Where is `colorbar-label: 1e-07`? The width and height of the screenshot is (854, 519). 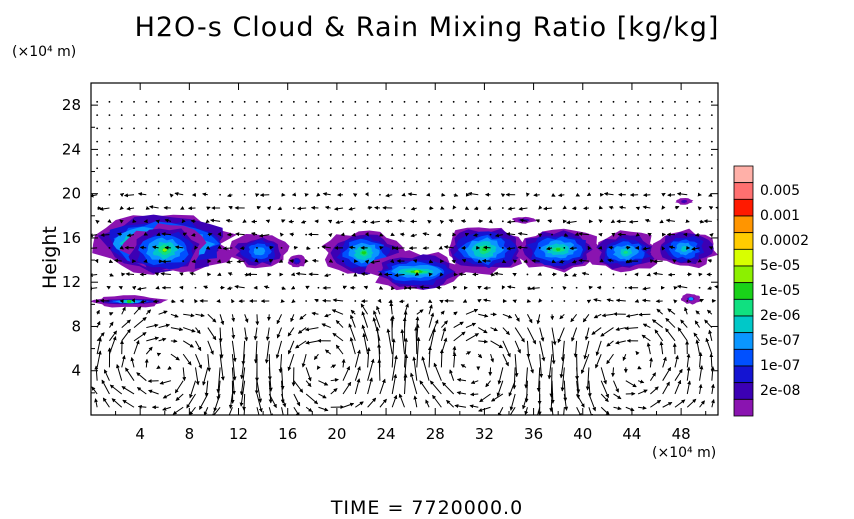
colorbar-label: 1e-07 is located at coordinates (780, 366).